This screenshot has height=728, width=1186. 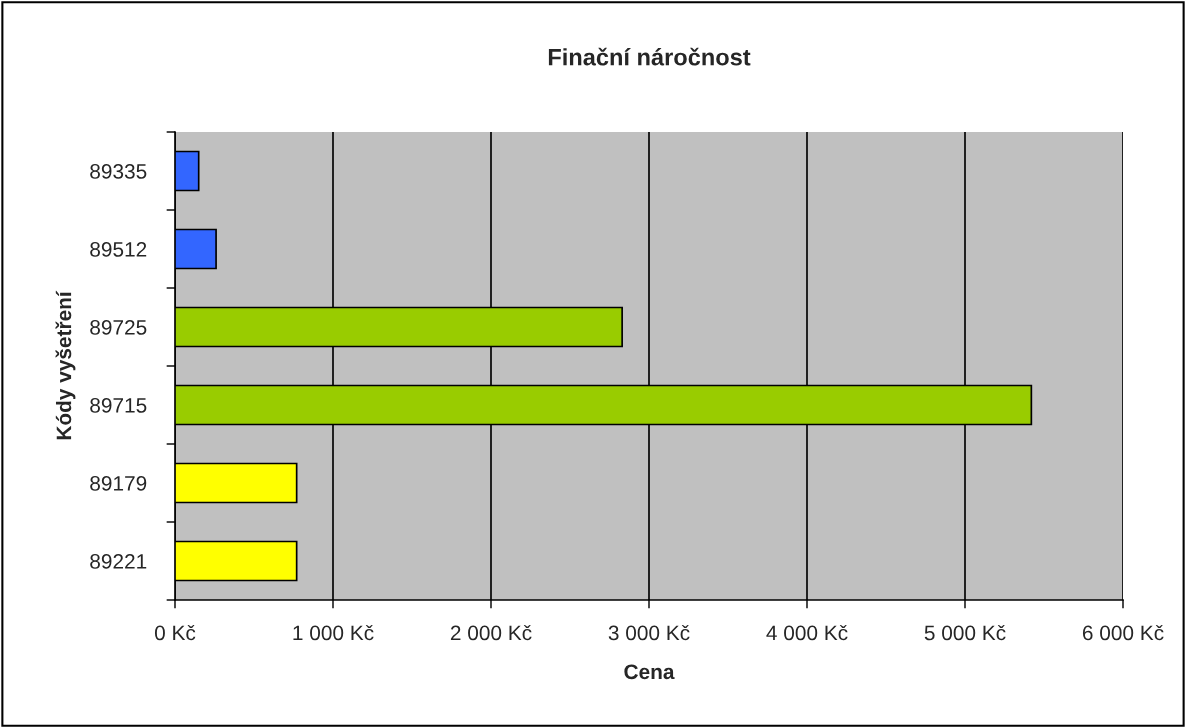 I want to click on y-axis-title: Kódy vyšetření, so click(x=65, y=365).